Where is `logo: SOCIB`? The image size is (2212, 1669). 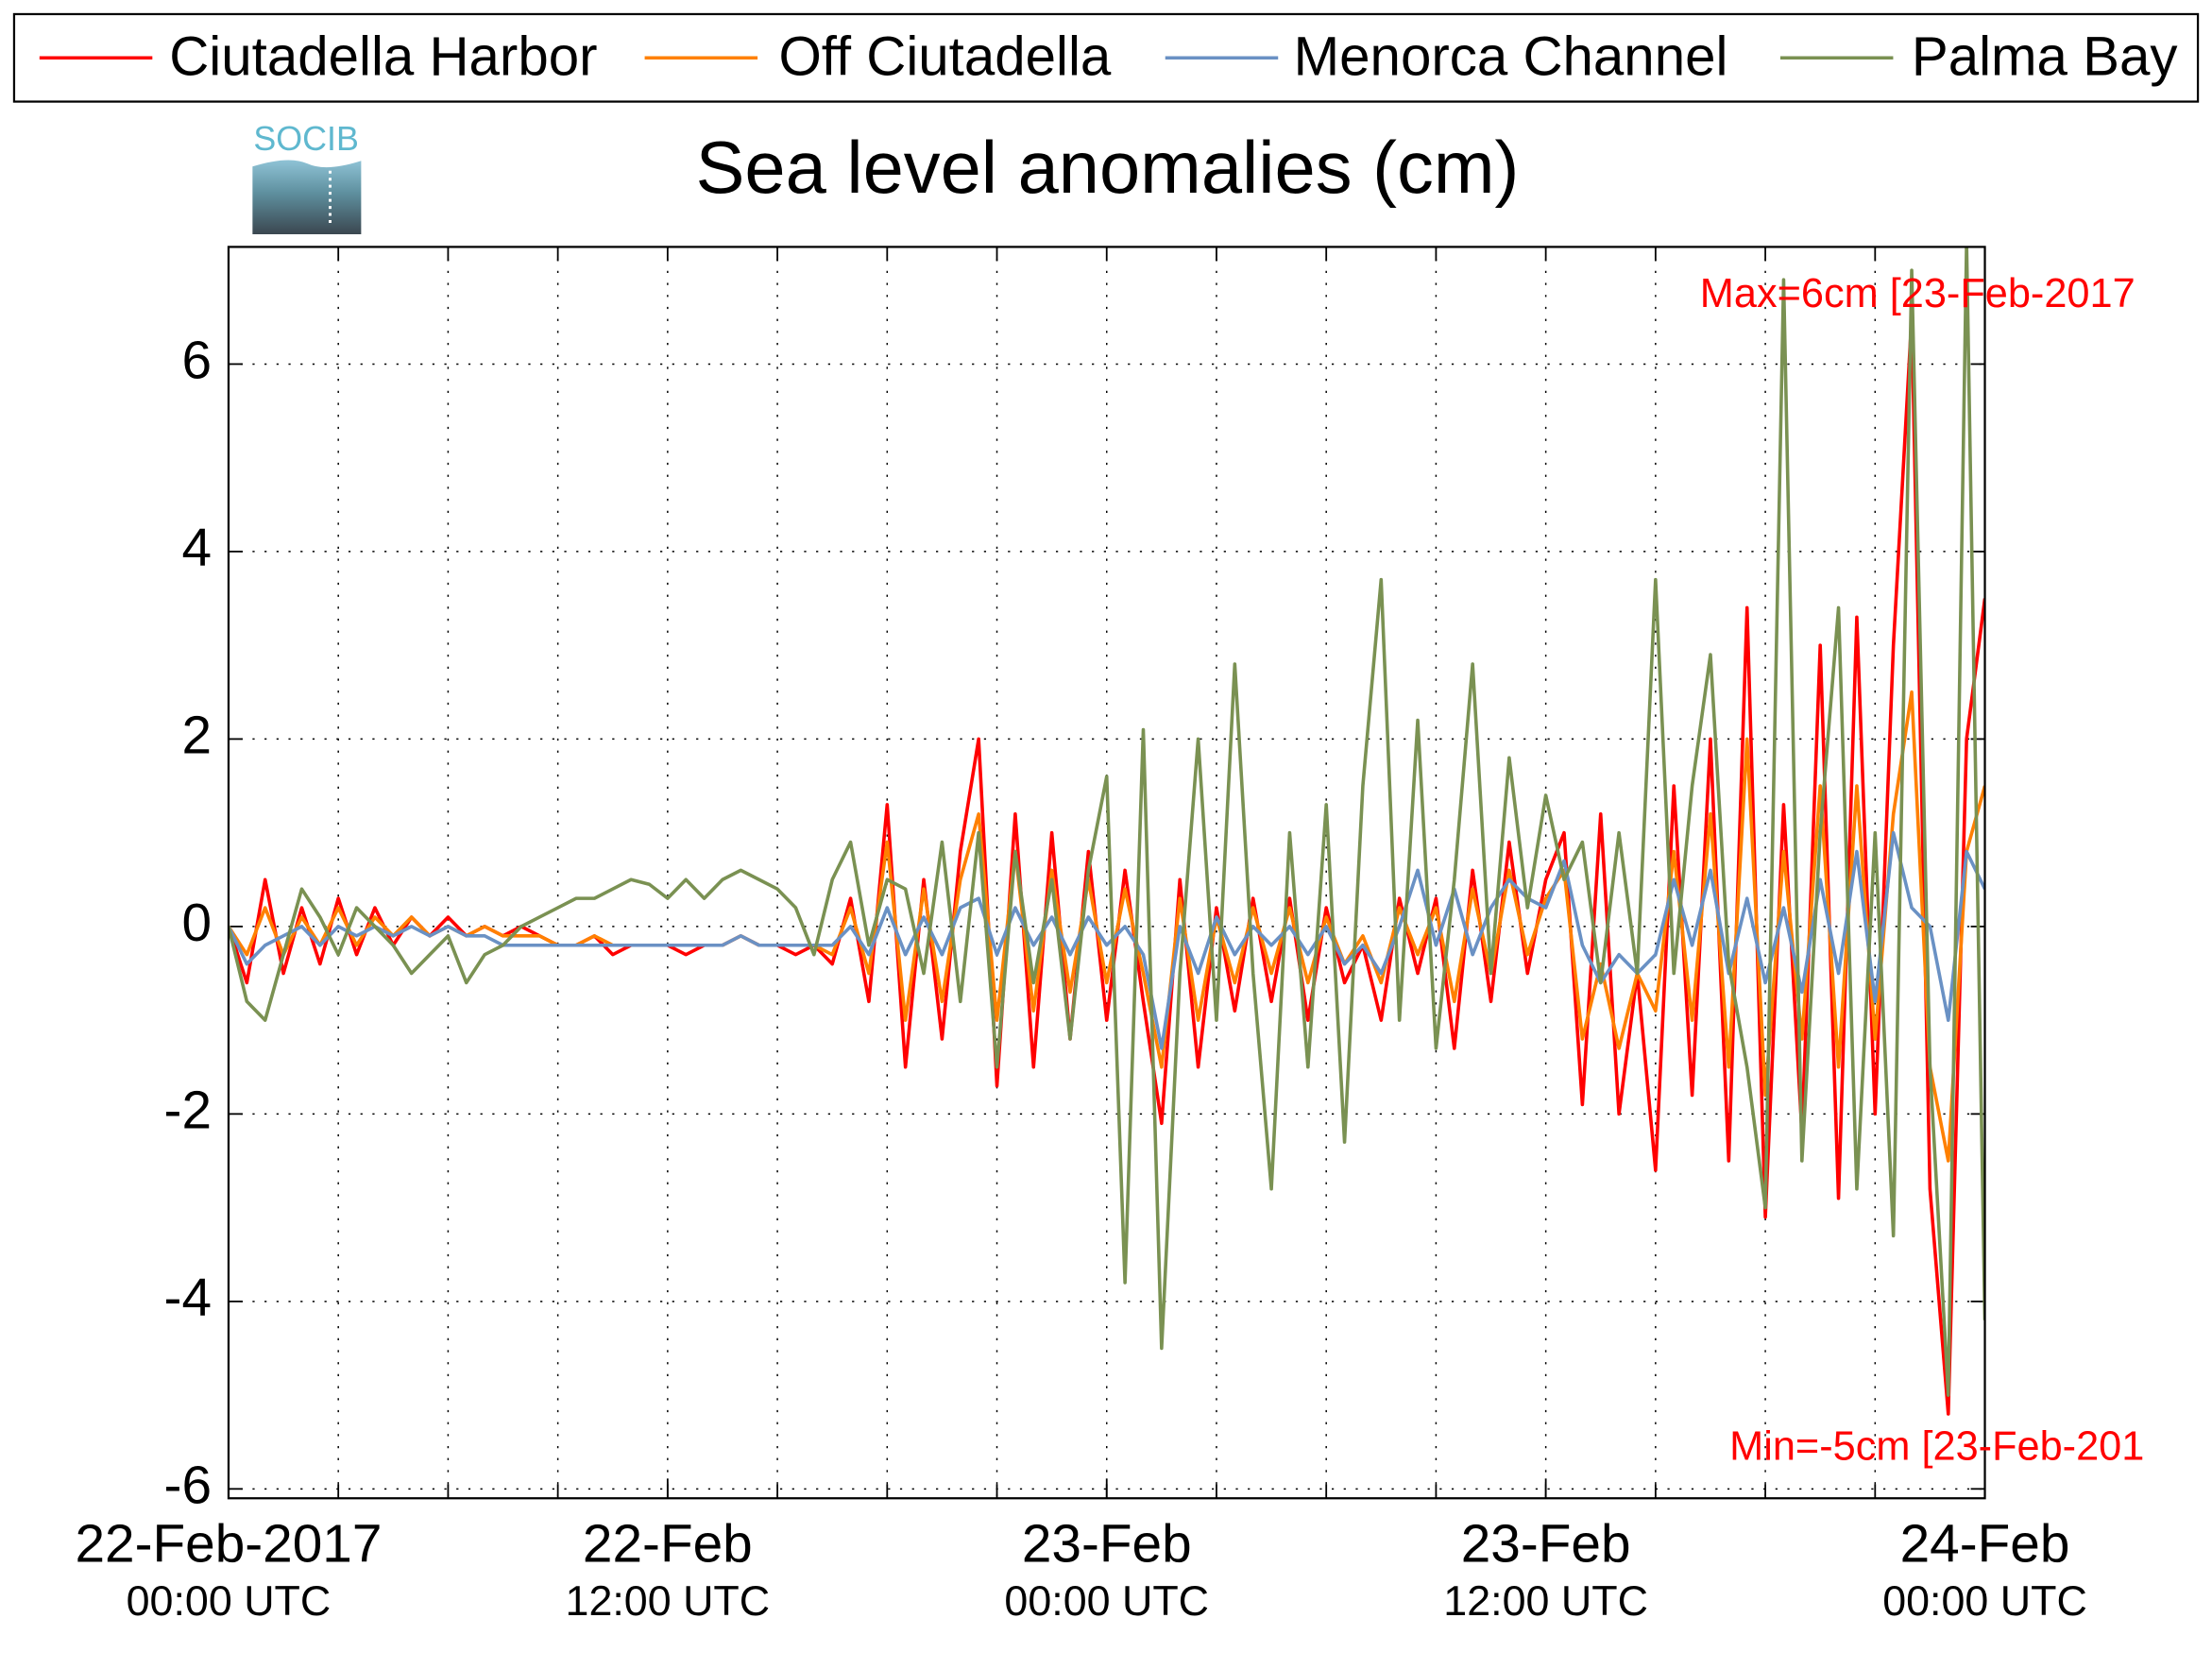
logo: SOCIB is located at coordinates (307, 177).